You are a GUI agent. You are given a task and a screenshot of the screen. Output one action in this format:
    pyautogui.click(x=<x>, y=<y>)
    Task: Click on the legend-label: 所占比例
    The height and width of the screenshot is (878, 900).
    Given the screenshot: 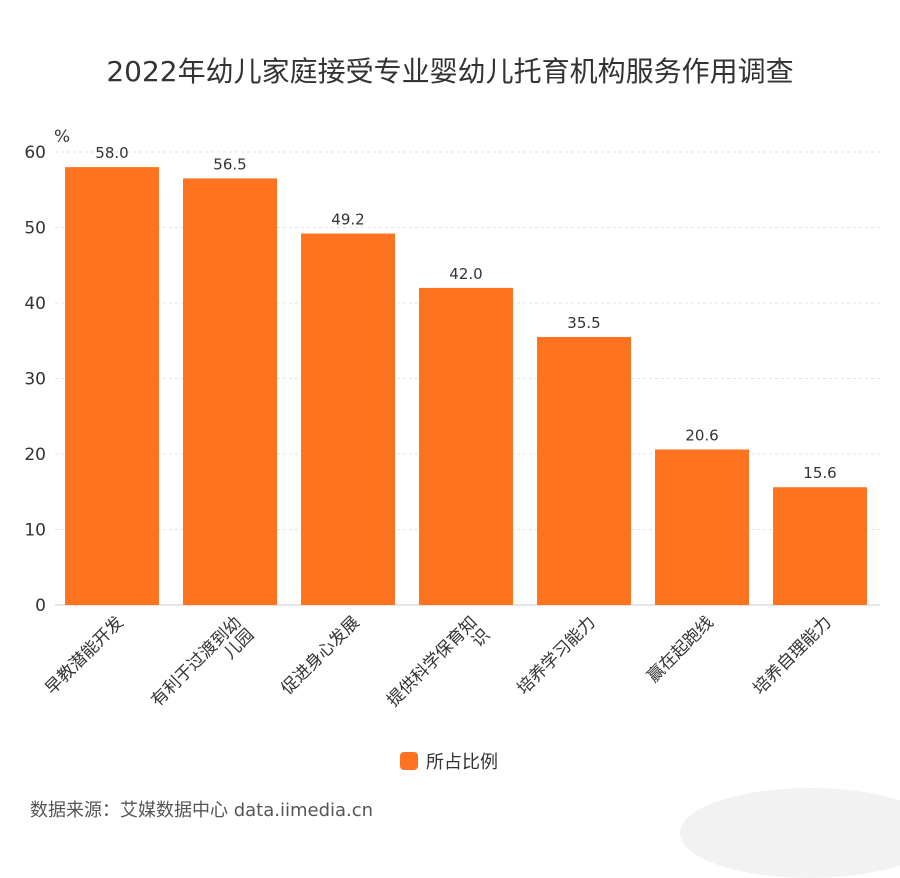 What is the action you would take?
    pyautogui.click(x=462, y=762)
    